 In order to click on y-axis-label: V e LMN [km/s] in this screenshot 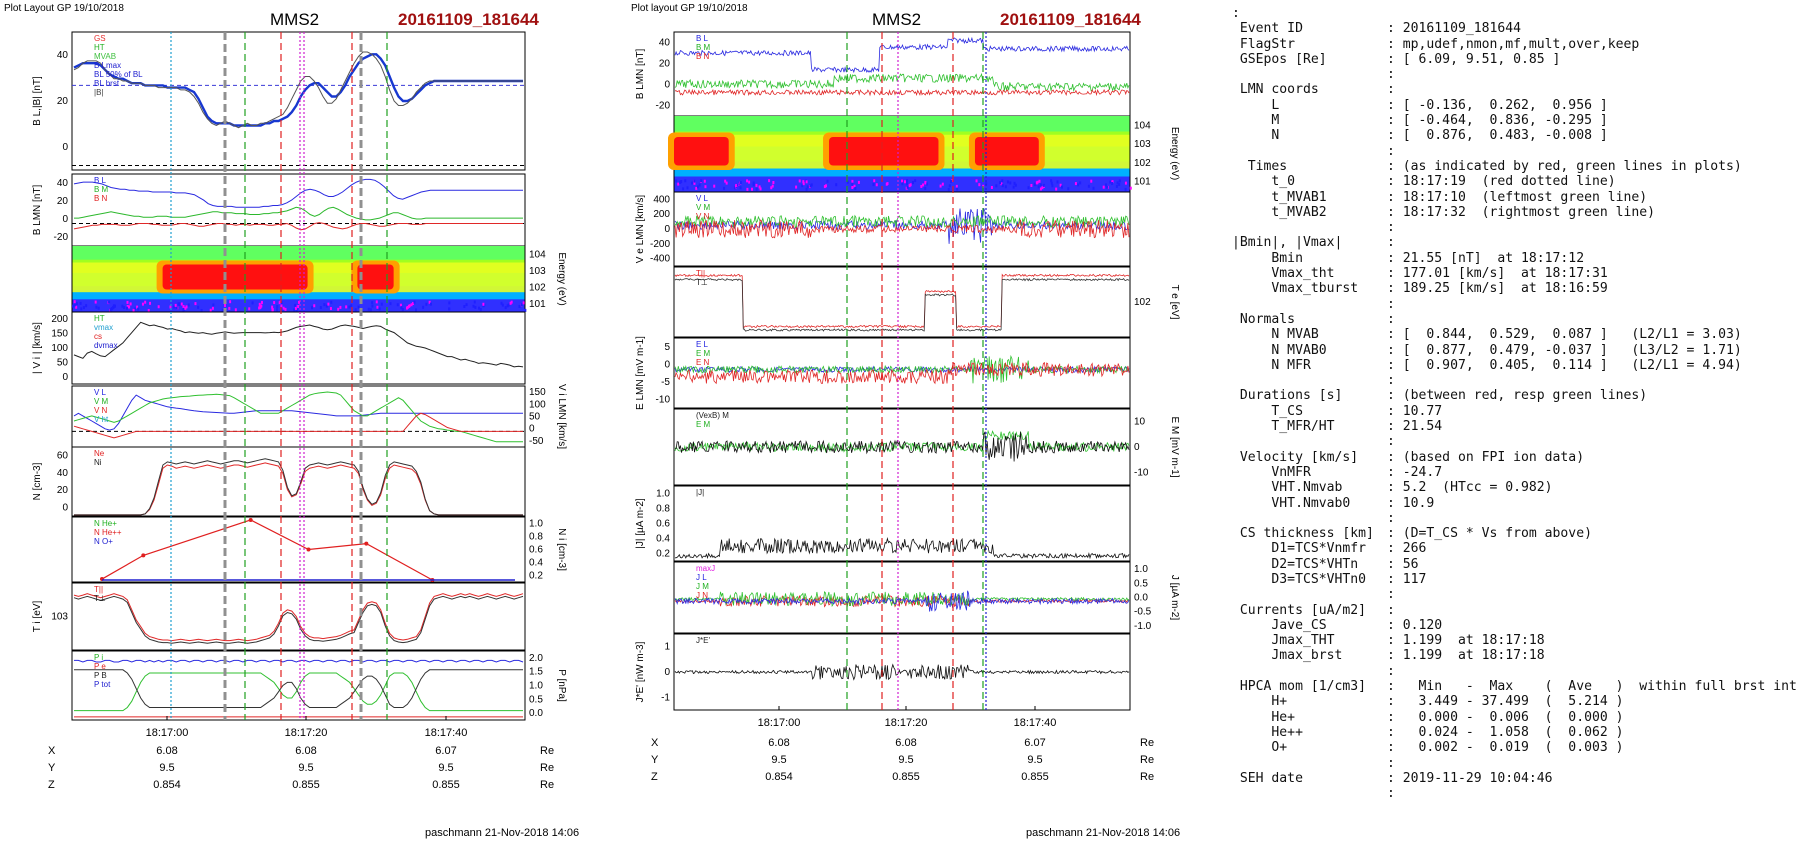, I will do `click(640, 229)`.